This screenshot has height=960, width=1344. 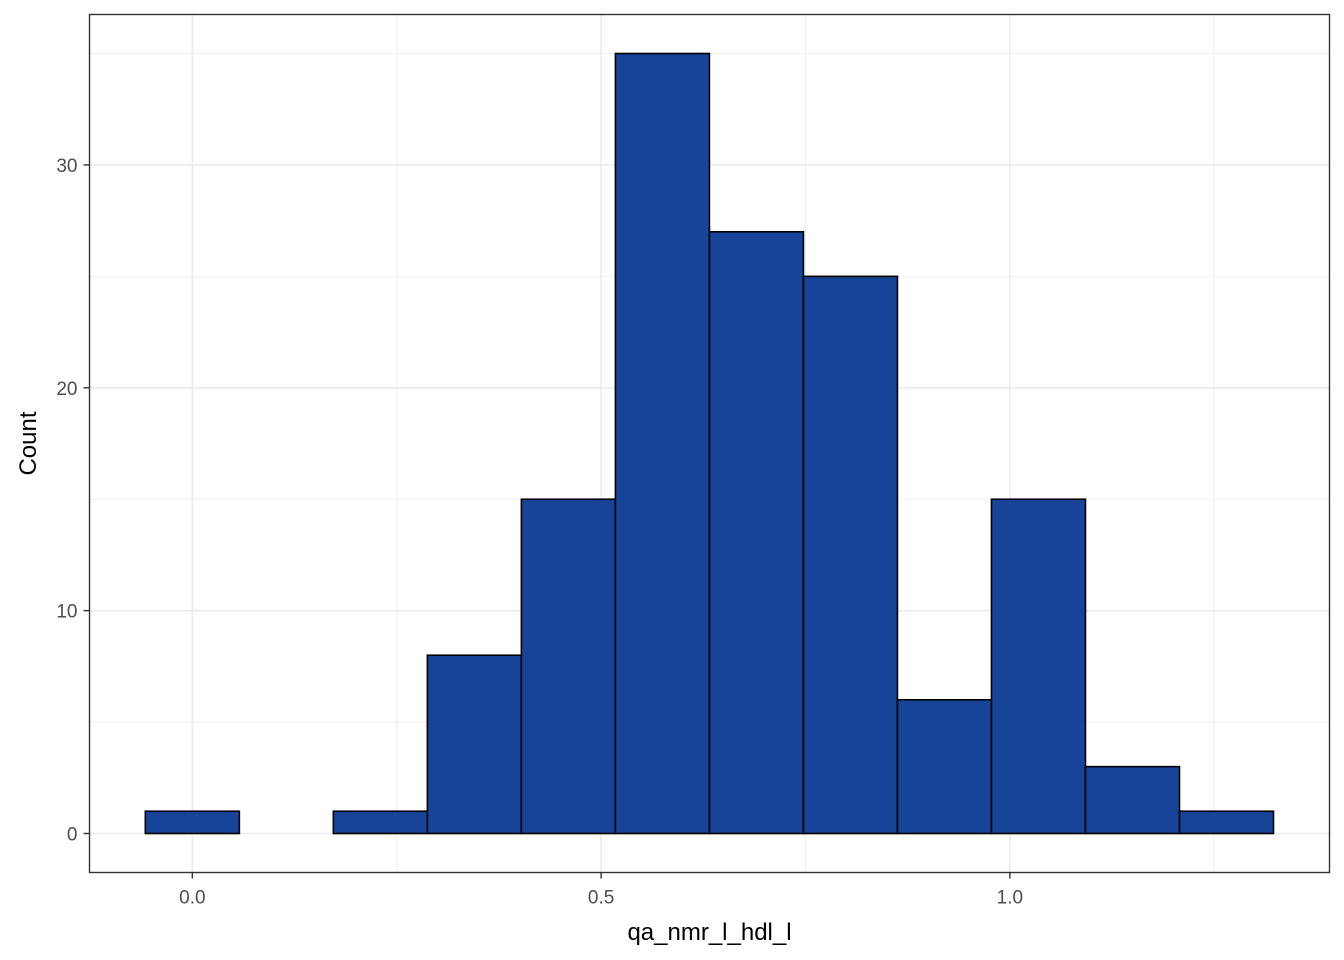 I want to click on y-tick-label: 30, so click(x=66, y=166).